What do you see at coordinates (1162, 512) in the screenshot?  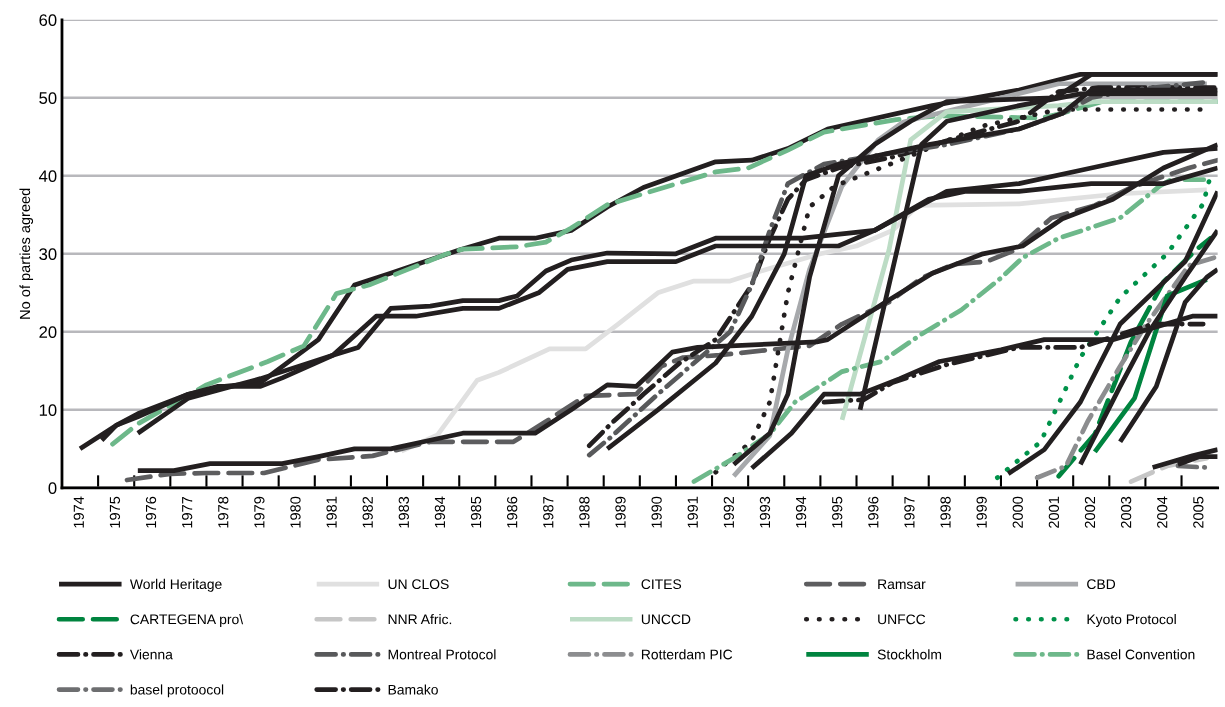 I see `x-tick-label: 2004` at bounding box center [1162, 512].